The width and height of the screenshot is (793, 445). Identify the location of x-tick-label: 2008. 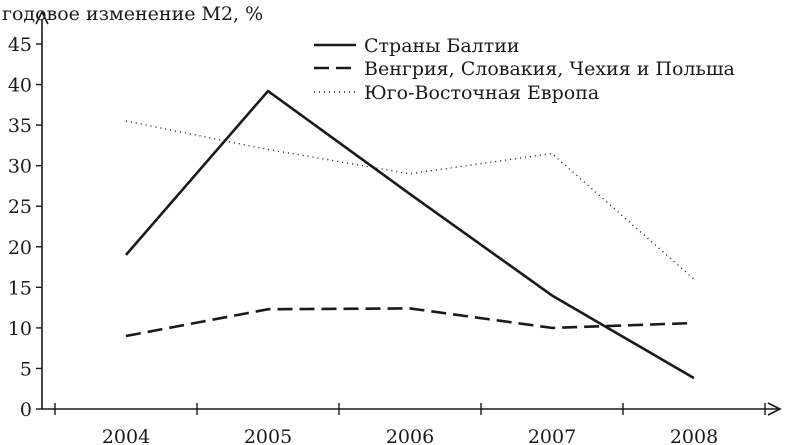
(694, 435).